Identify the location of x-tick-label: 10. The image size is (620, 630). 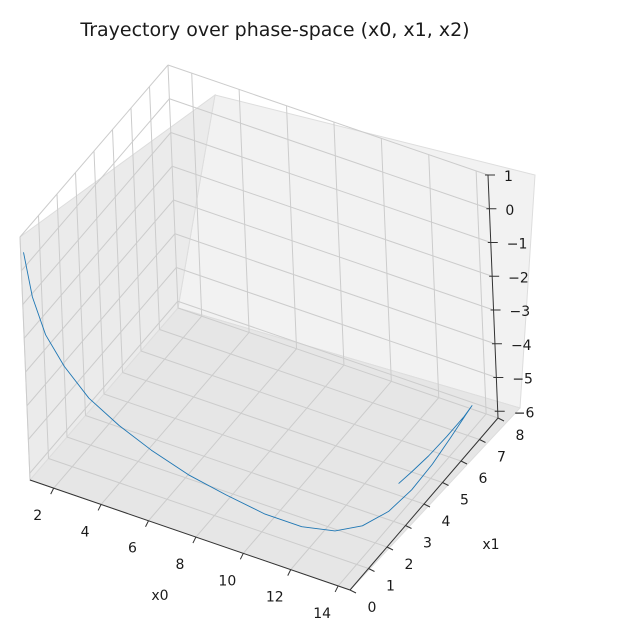
(227, 581).